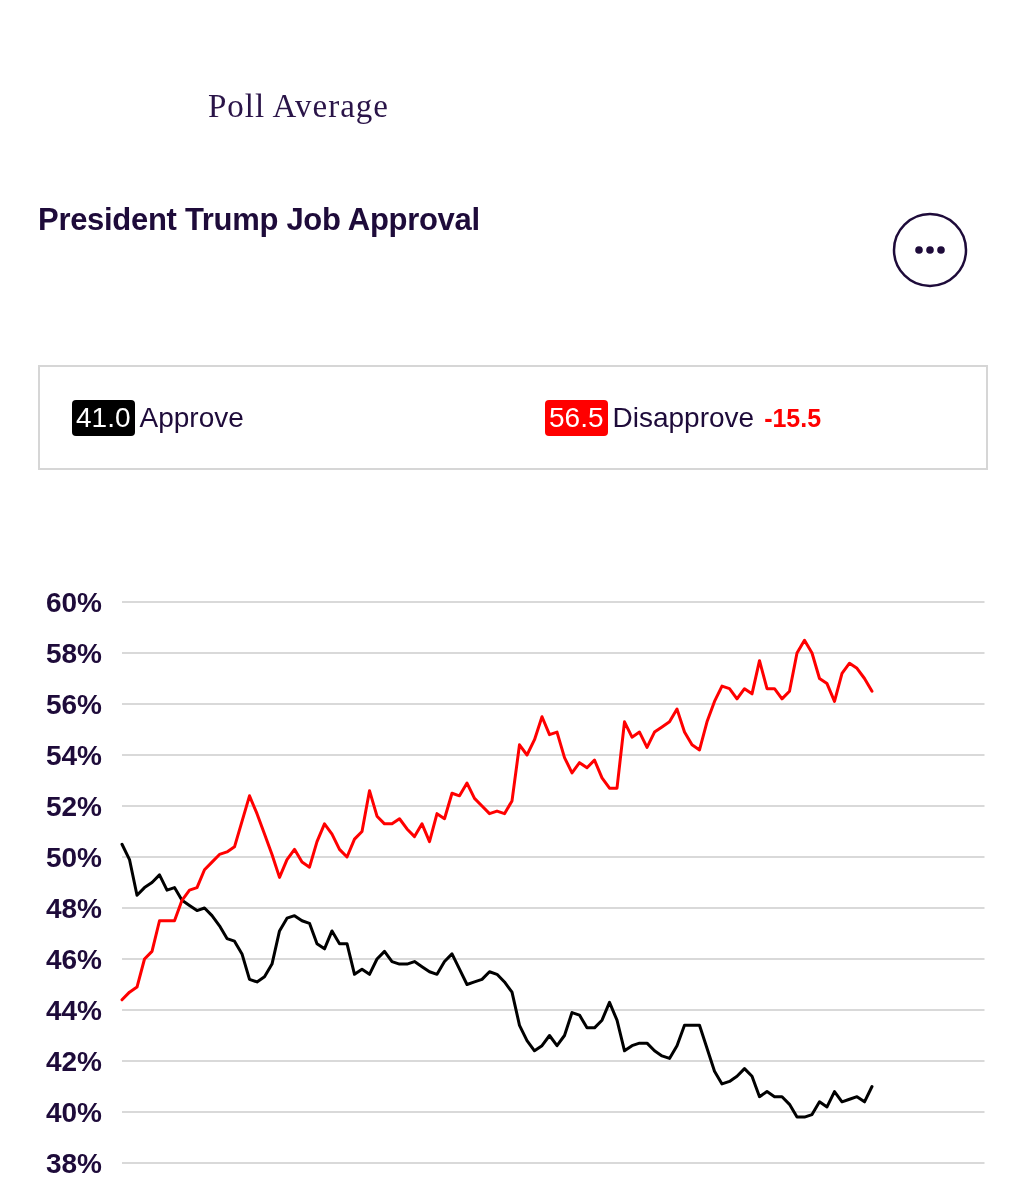 The height and width of the screenshot is (1200, 1026). I want to click on y-tick-label: 46%, so click(74, 959).